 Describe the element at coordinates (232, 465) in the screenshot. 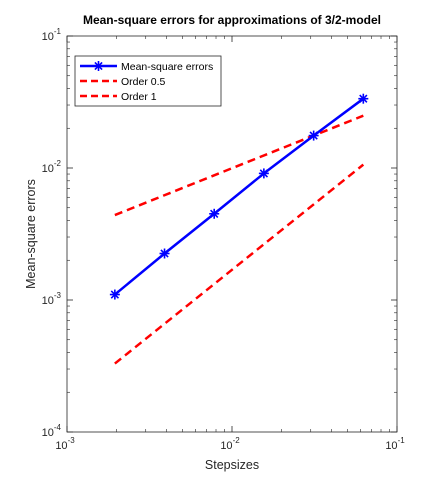

I see `x-axis-label: Stepsizes` at that location.